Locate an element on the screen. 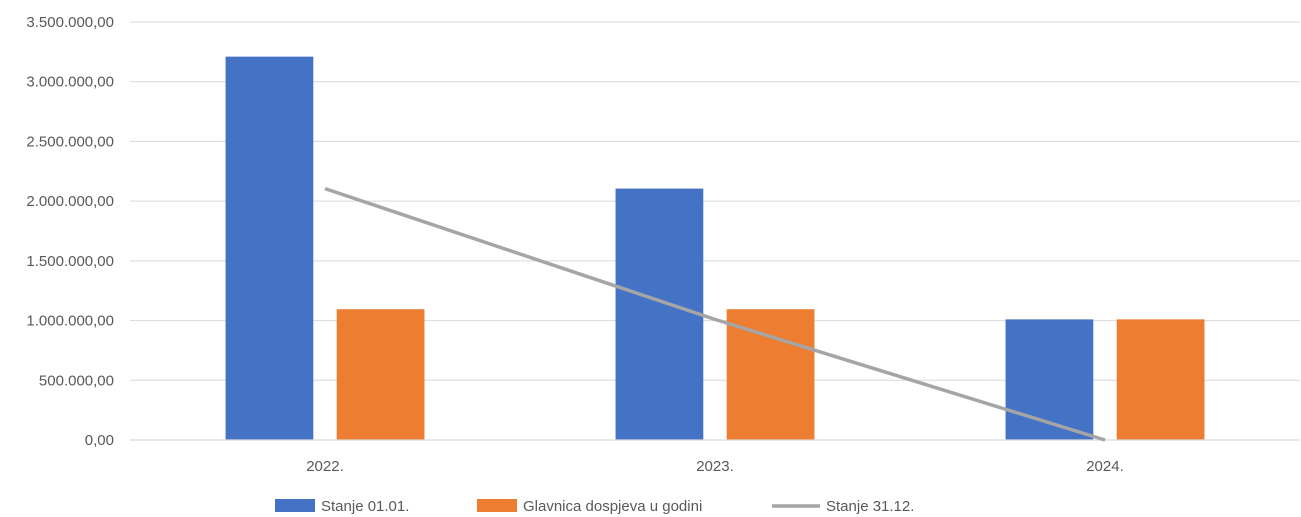  y-tick-label: 1.500.000,00 is located at coordinates (70, 261).